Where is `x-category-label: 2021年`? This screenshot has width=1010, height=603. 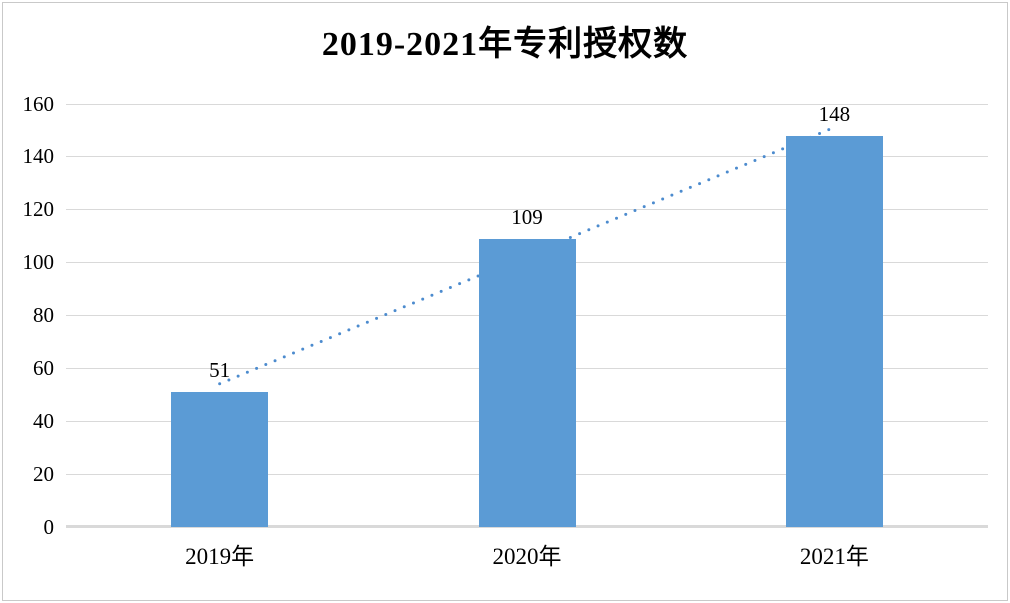
x-category-label: 2021年 is located at coordinates (834, 556).